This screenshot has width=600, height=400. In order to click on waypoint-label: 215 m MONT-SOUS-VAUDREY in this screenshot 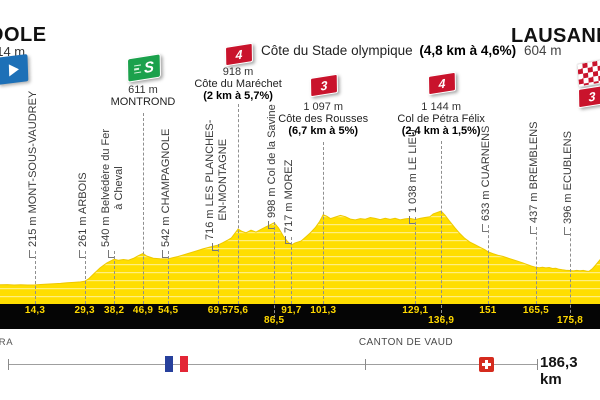, I will do `click(32, 168)`.